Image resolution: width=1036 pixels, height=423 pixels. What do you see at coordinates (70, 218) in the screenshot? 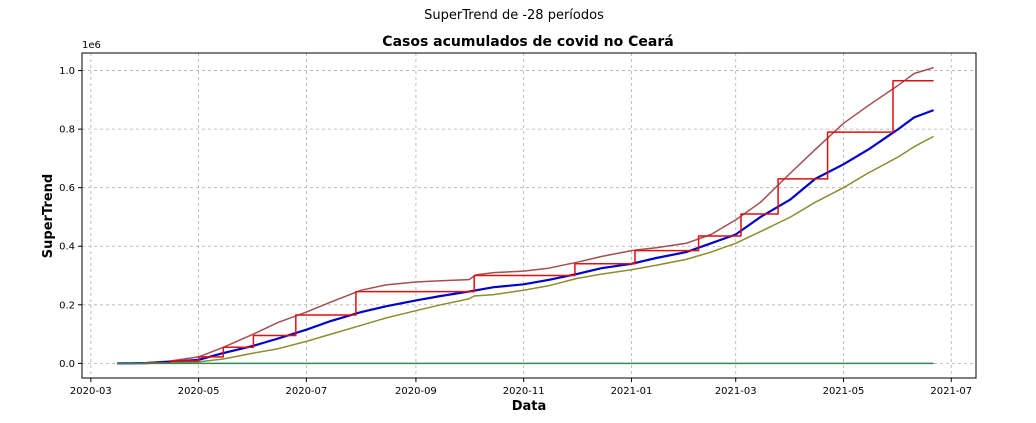
I see `y-axis: 0.0 0.2 0.4 0.6 0.8 1.0` at bounding box center [70, 218].